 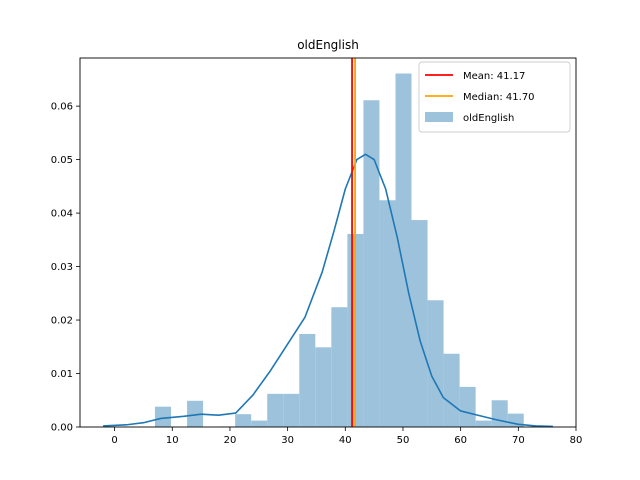 What do you see at coordinates (494, 76) in the screenshot?
I see `legend-label: Mean: 41.17` at bounding box center [494, 76].